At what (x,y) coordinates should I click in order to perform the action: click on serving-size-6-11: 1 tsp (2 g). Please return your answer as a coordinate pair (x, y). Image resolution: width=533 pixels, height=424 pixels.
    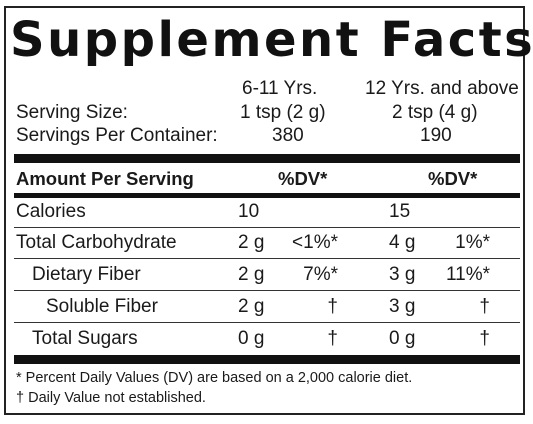
    Looking at the image, I should click on (283, 112).